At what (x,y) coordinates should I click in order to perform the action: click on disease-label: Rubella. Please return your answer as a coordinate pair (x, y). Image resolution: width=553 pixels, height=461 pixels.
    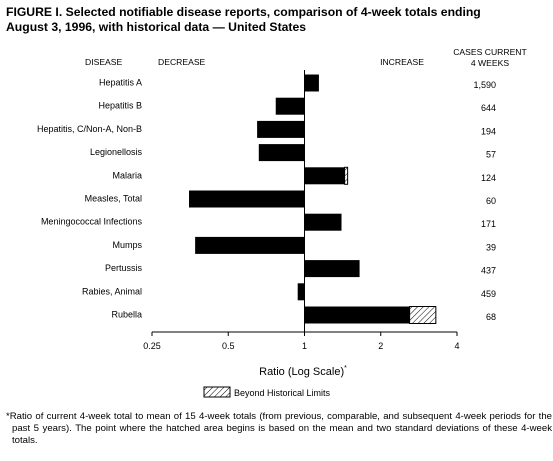
    Looking at the image, I should click on (126, 315).